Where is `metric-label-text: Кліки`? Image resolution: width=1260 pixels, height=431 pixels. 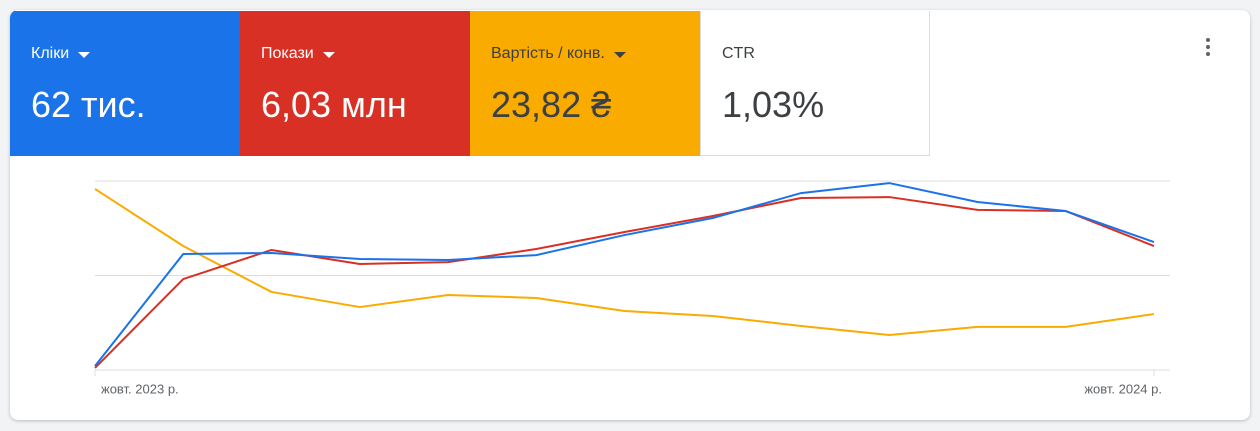
metric-label-text: Кліки is located at coordinates (50, 53).